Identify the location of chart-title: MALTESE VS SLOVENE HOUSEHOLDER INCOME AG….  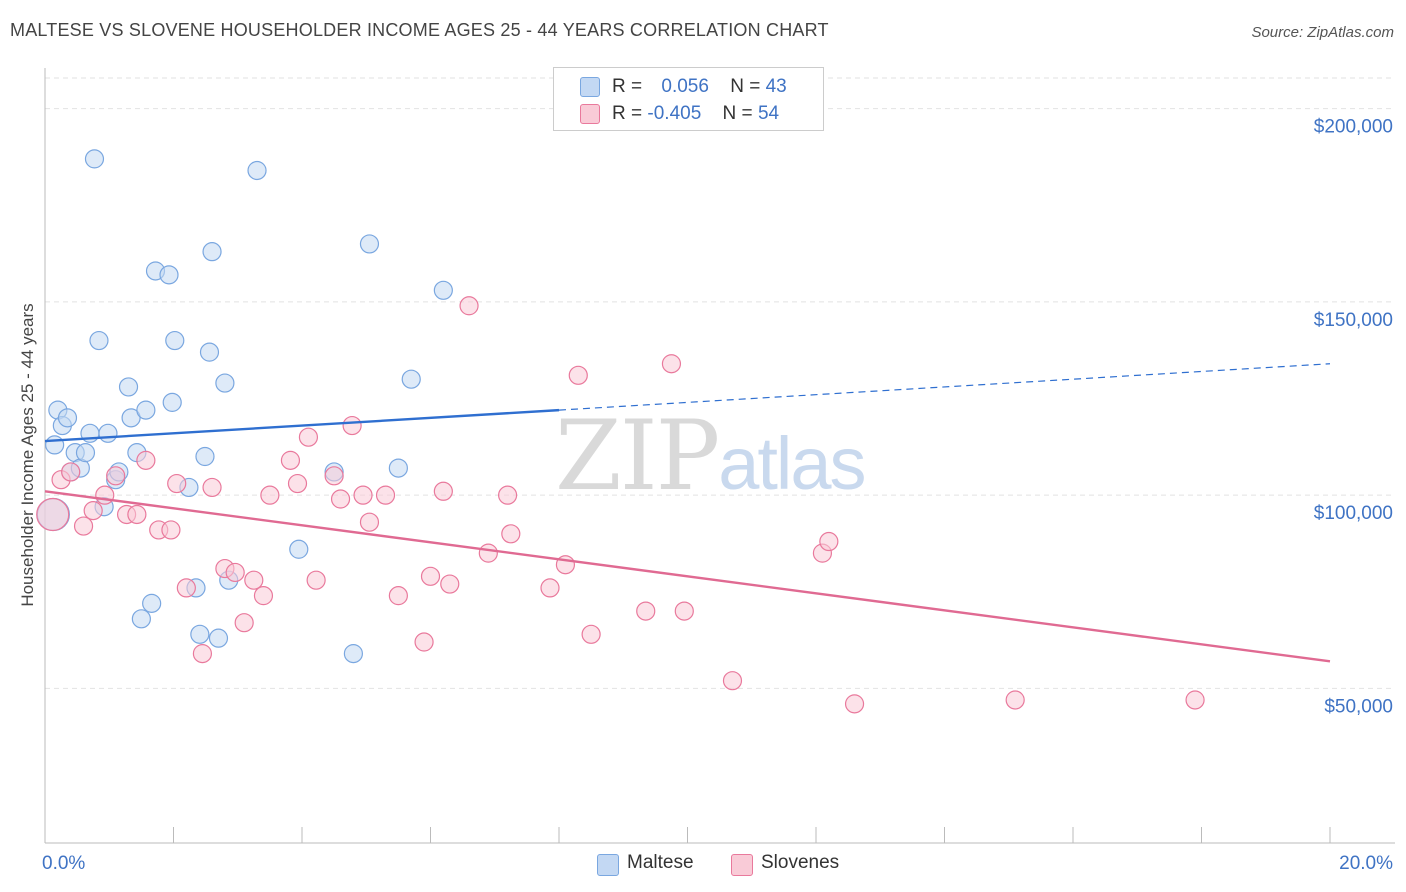
(419, 30).